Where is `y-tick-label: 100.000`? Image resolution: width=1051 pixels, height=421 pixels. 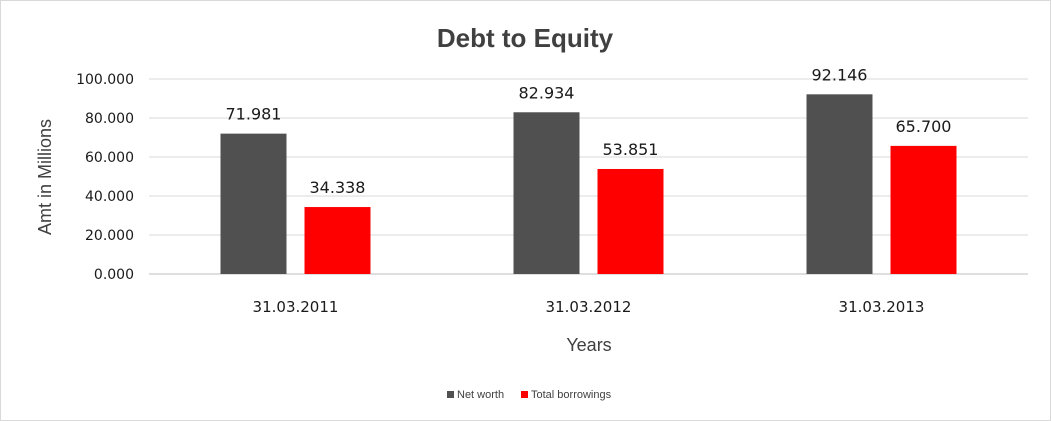
y-tick-label: 100.000 is located at coordinates (105, 80).